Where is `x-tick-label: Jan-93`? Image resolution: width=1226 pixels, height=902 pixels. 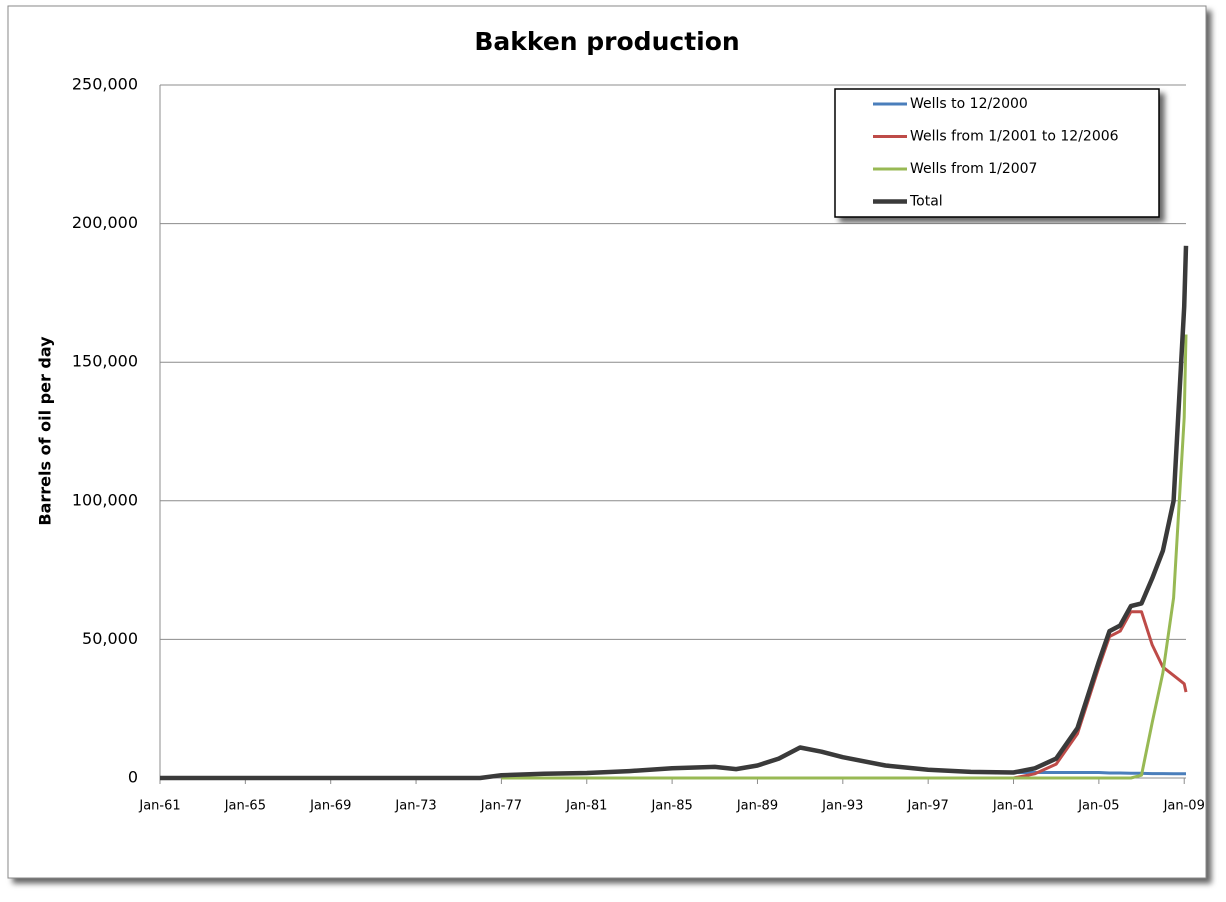
x-tick-label: Jan-93 is located at coordinates (842, 806).